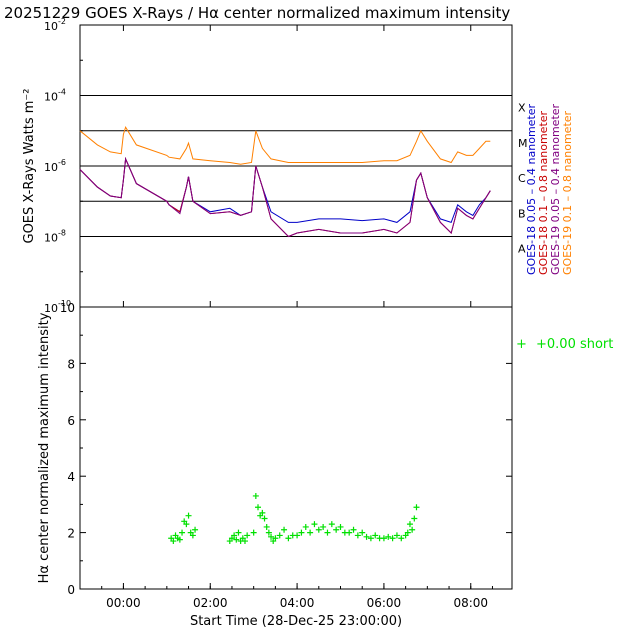 The height and width of the screenshot is (640, 640). Describe the element at coordinates (71, 364) in the screenshot. I see `y-tick-label: 8` at that location.